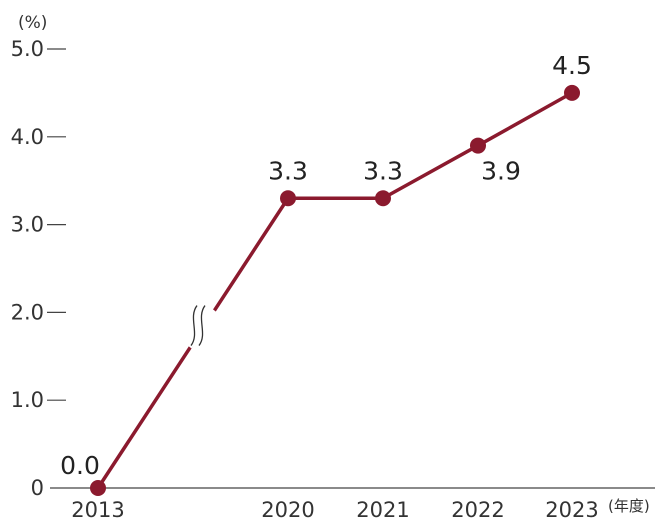  I want to click on x-tick-label: 2020, so click(287, 510).